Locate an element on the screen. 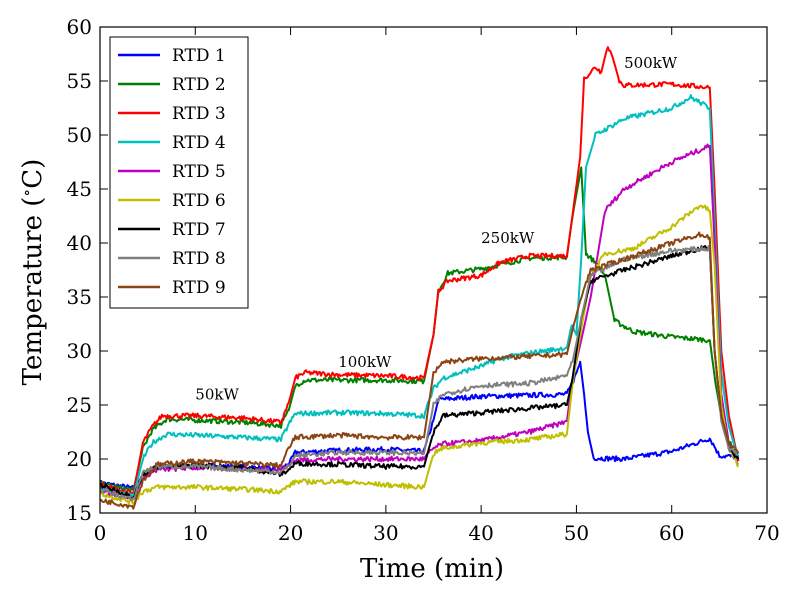 The image size is (800, 600). y-tick-label: 40 is located at coordinates (79, 243).